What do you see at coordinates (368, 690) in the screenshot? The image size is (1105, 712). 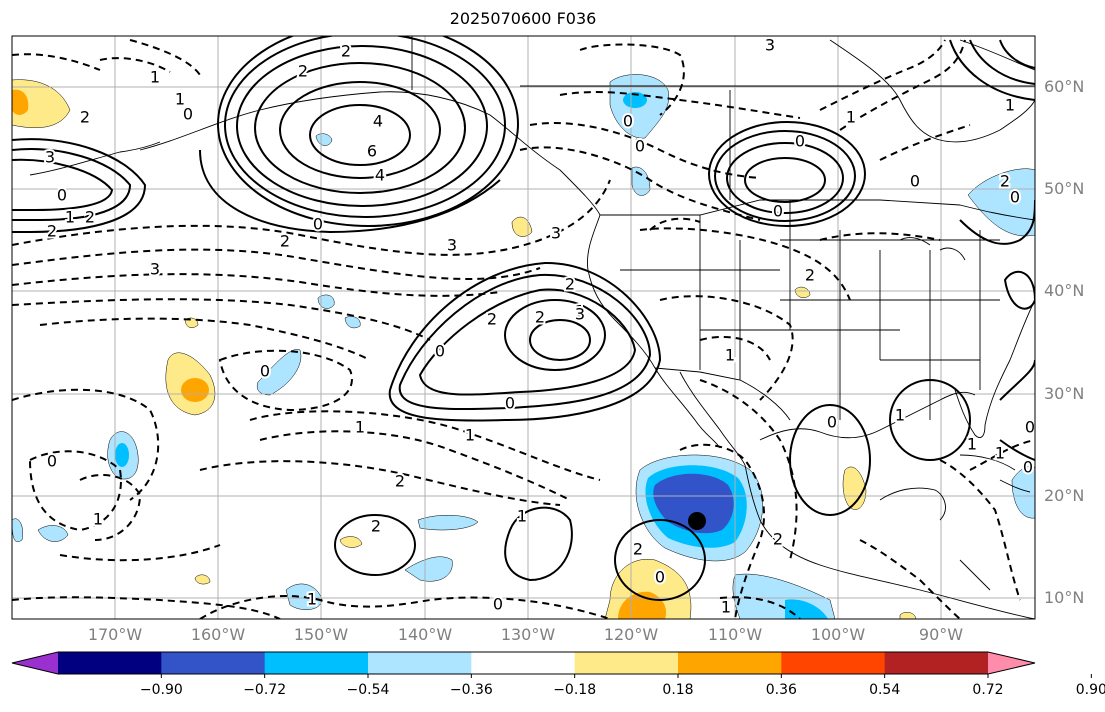 I see `colorbar-tick-label: −0.54` at bounding box center [368, 690].